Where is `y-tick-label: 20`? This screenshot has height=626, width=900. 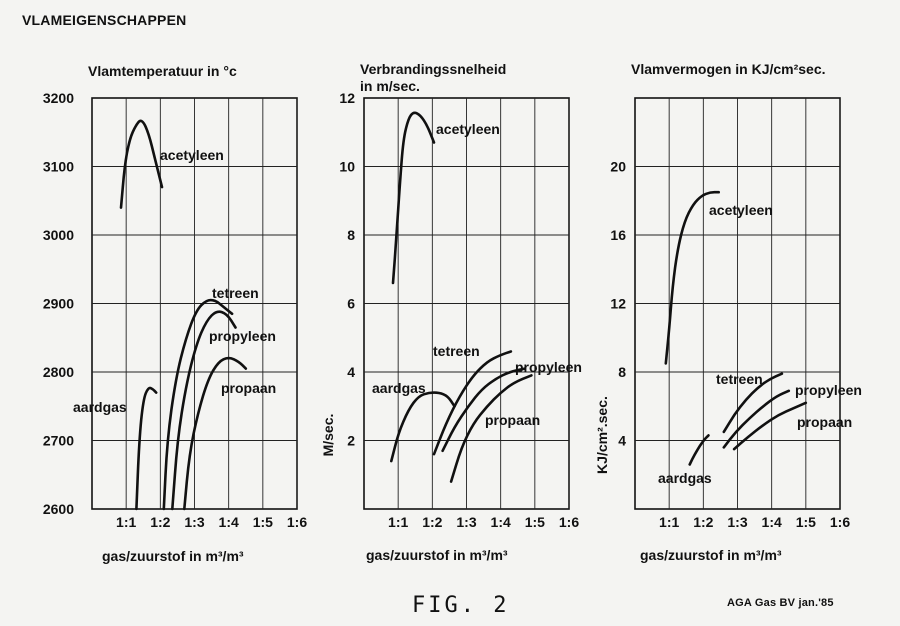
y-tick-label: 20 is located at coordinates (618, 167).